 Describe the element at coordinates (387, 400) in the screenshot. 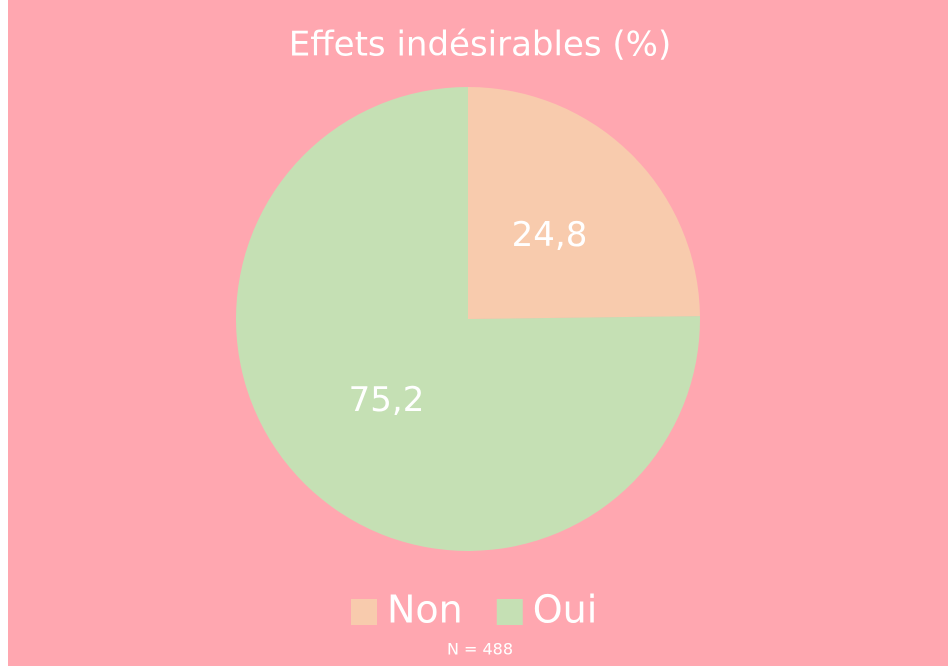

I see `data-label: 75,2` at that location.